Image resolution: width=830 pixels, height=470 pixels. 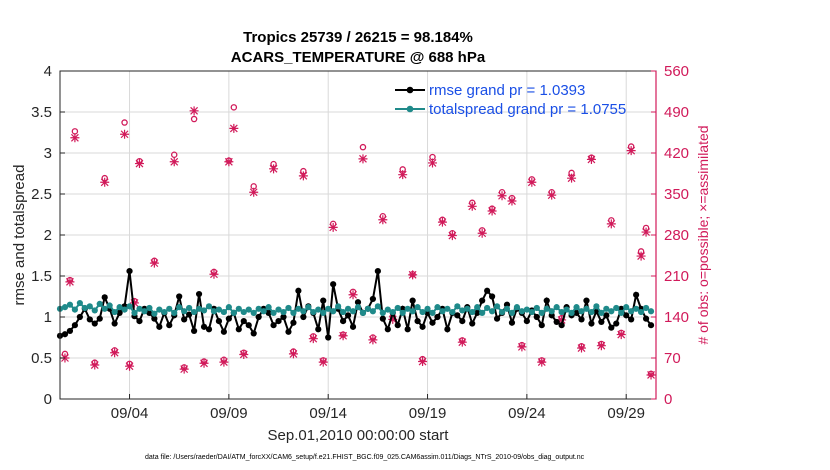 I want to click on x-axis-label: Sep.01,2010 00:00:00 start, so click(x=359, y=435).